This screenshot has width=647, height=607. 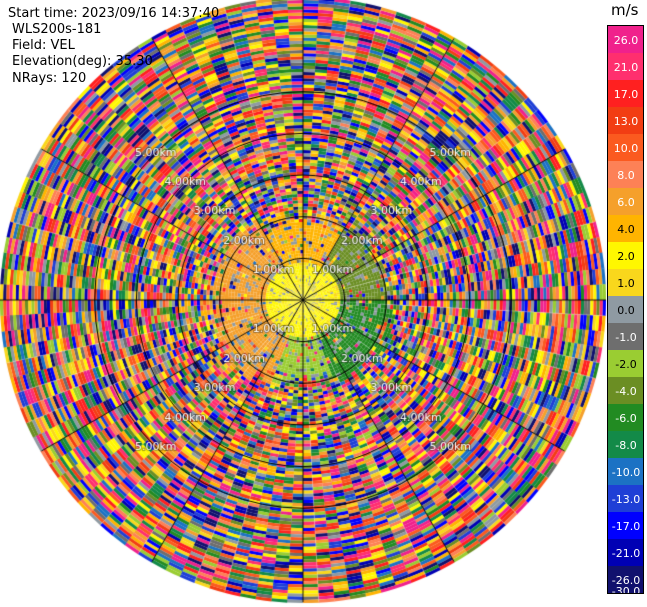 I want to click on colorbar-tick-label: -4.0, so click(x=626, y=391).